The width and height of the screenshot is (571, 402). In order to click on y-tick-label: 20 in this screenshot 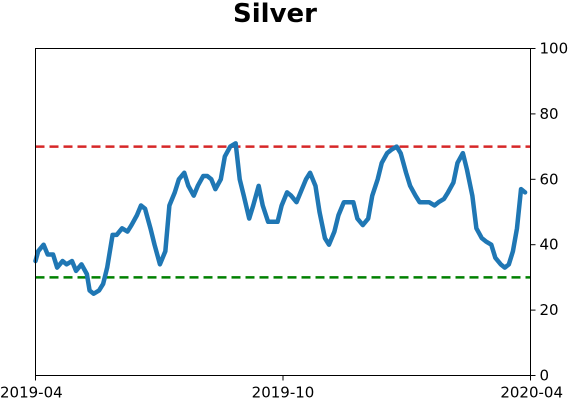, I will do `click(549, 310)`.